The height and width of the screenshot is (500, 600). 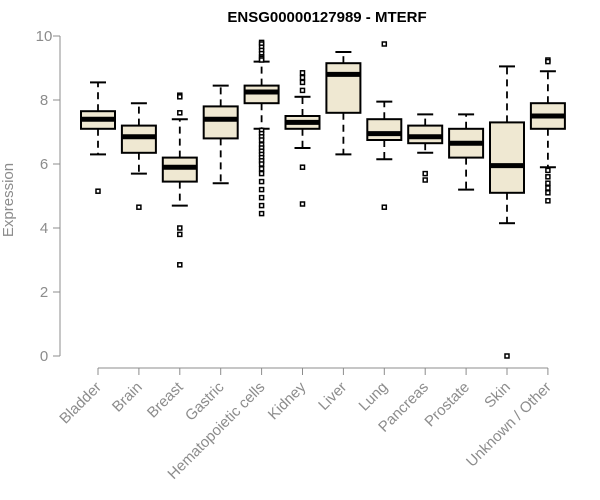 What do you see at coordinates (466, 152) in the screenshot?
I see `box-prostate` at bounding box center [466, 152].